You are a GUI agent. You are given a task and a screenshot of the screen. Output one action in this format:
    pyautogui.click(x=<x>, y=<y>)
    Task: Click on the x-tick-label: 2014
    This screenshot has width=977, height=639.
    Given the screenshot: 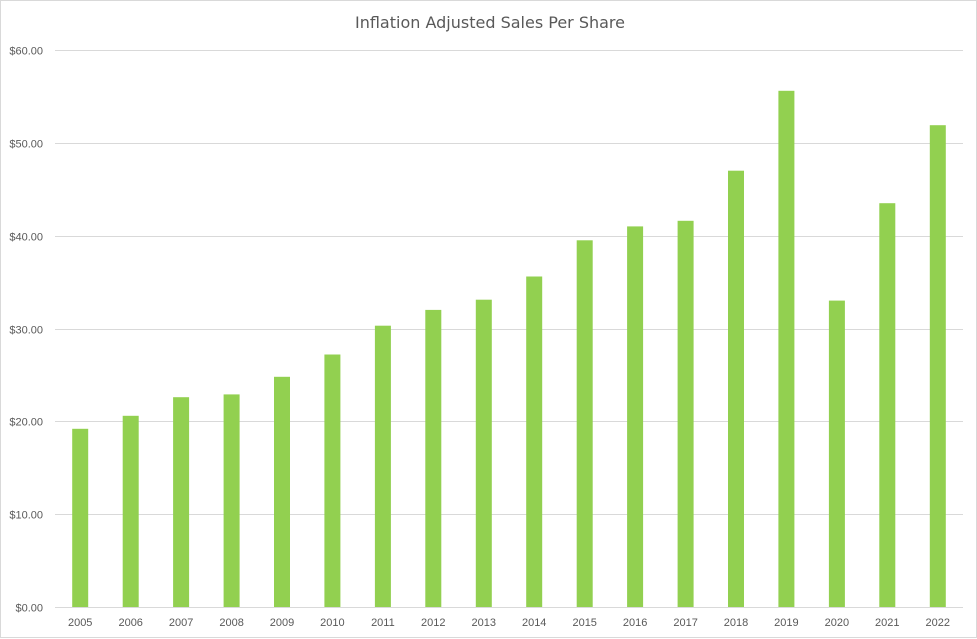 What is the action you would take?
    pyautogui.click(x=534, y=623)
    